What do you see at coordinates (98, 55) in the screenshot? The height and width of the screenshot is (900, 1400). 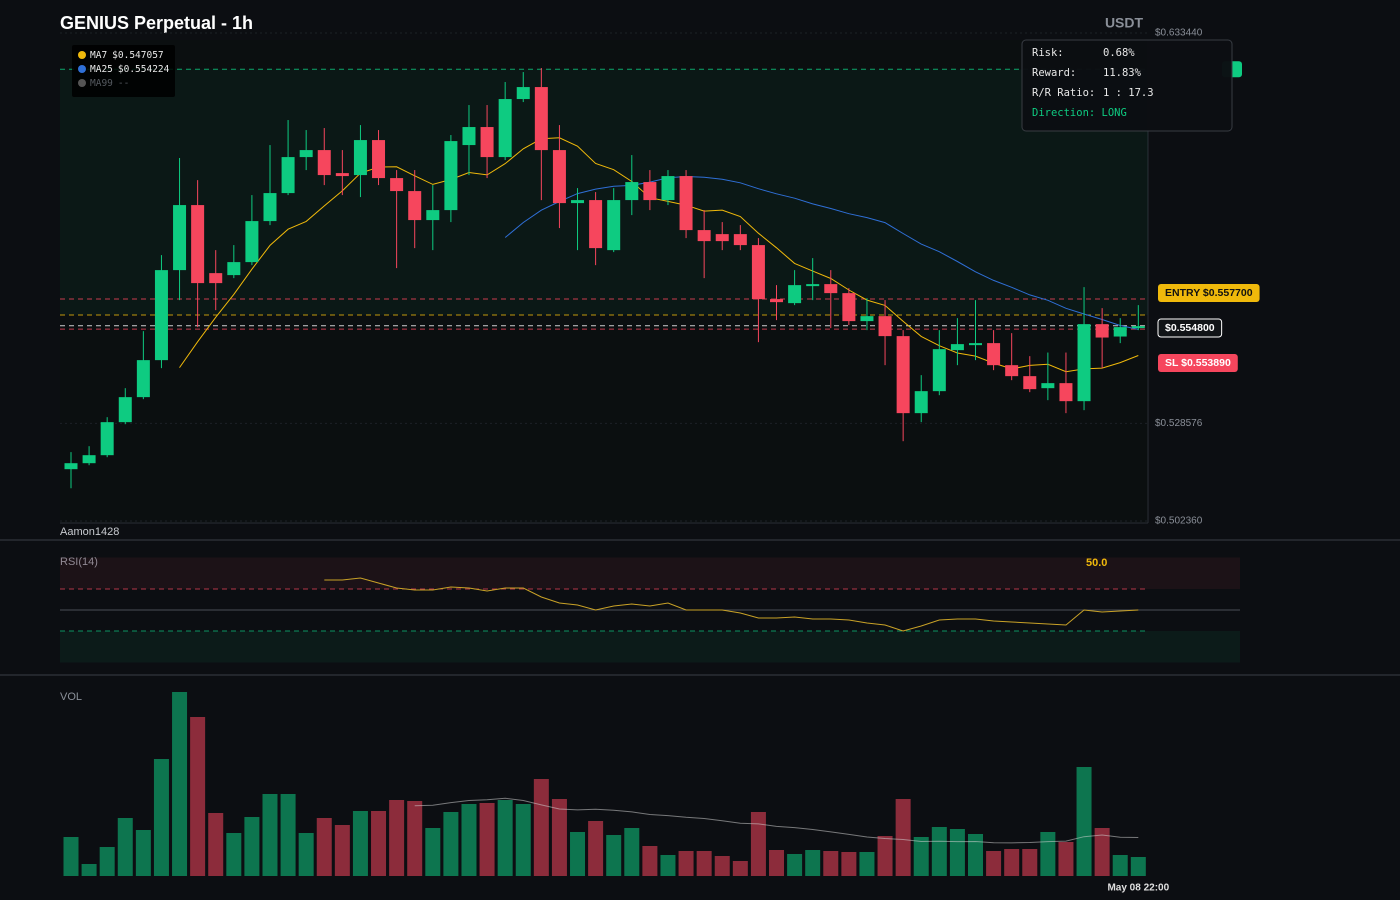 I see `legend-name: MA7` at bounding box center [98, 55].